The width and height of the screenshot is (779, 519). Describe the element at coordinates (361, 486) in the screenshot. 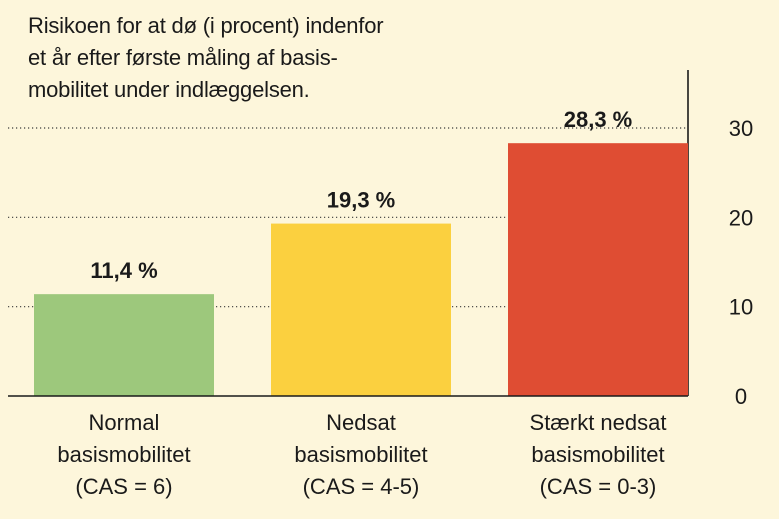

I see `category-label-2-line-3: (CAS = 4-5)` at that location.